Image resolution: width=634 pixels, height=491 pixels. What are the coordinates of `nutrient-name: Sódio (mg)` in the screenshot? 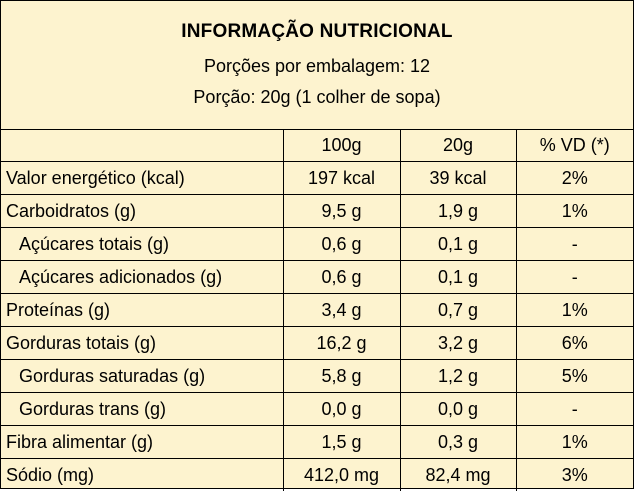 It's located at (142, 475).